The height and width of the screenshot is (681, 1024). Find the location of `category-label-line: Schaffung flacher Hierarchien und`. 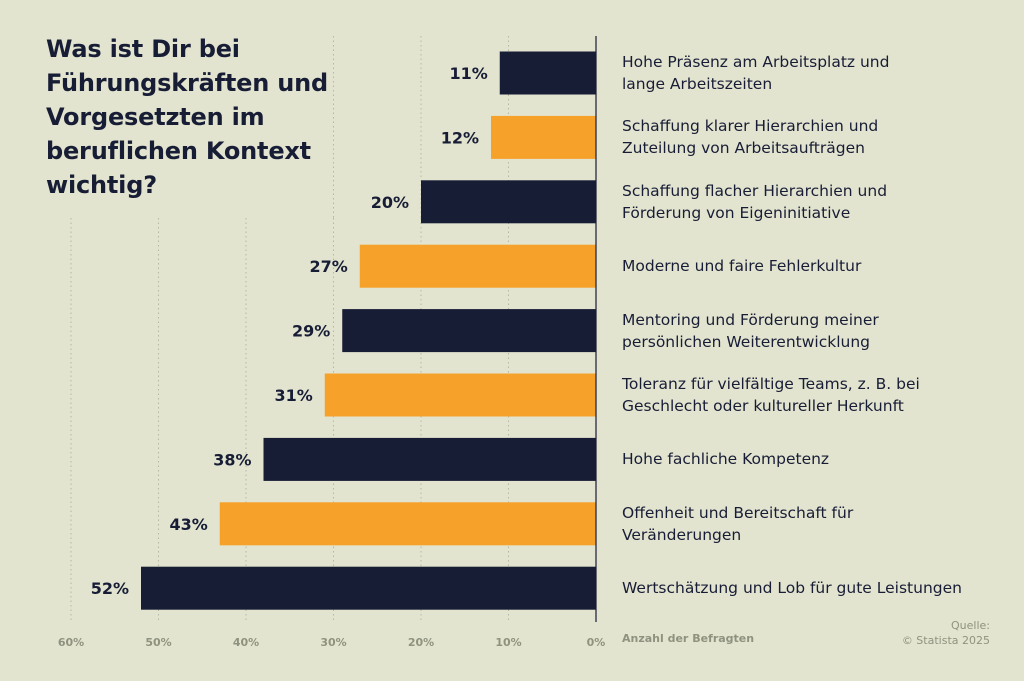

category-label-line: Schaffung flacher Hierarchien und is located at coordinates (755, 190).